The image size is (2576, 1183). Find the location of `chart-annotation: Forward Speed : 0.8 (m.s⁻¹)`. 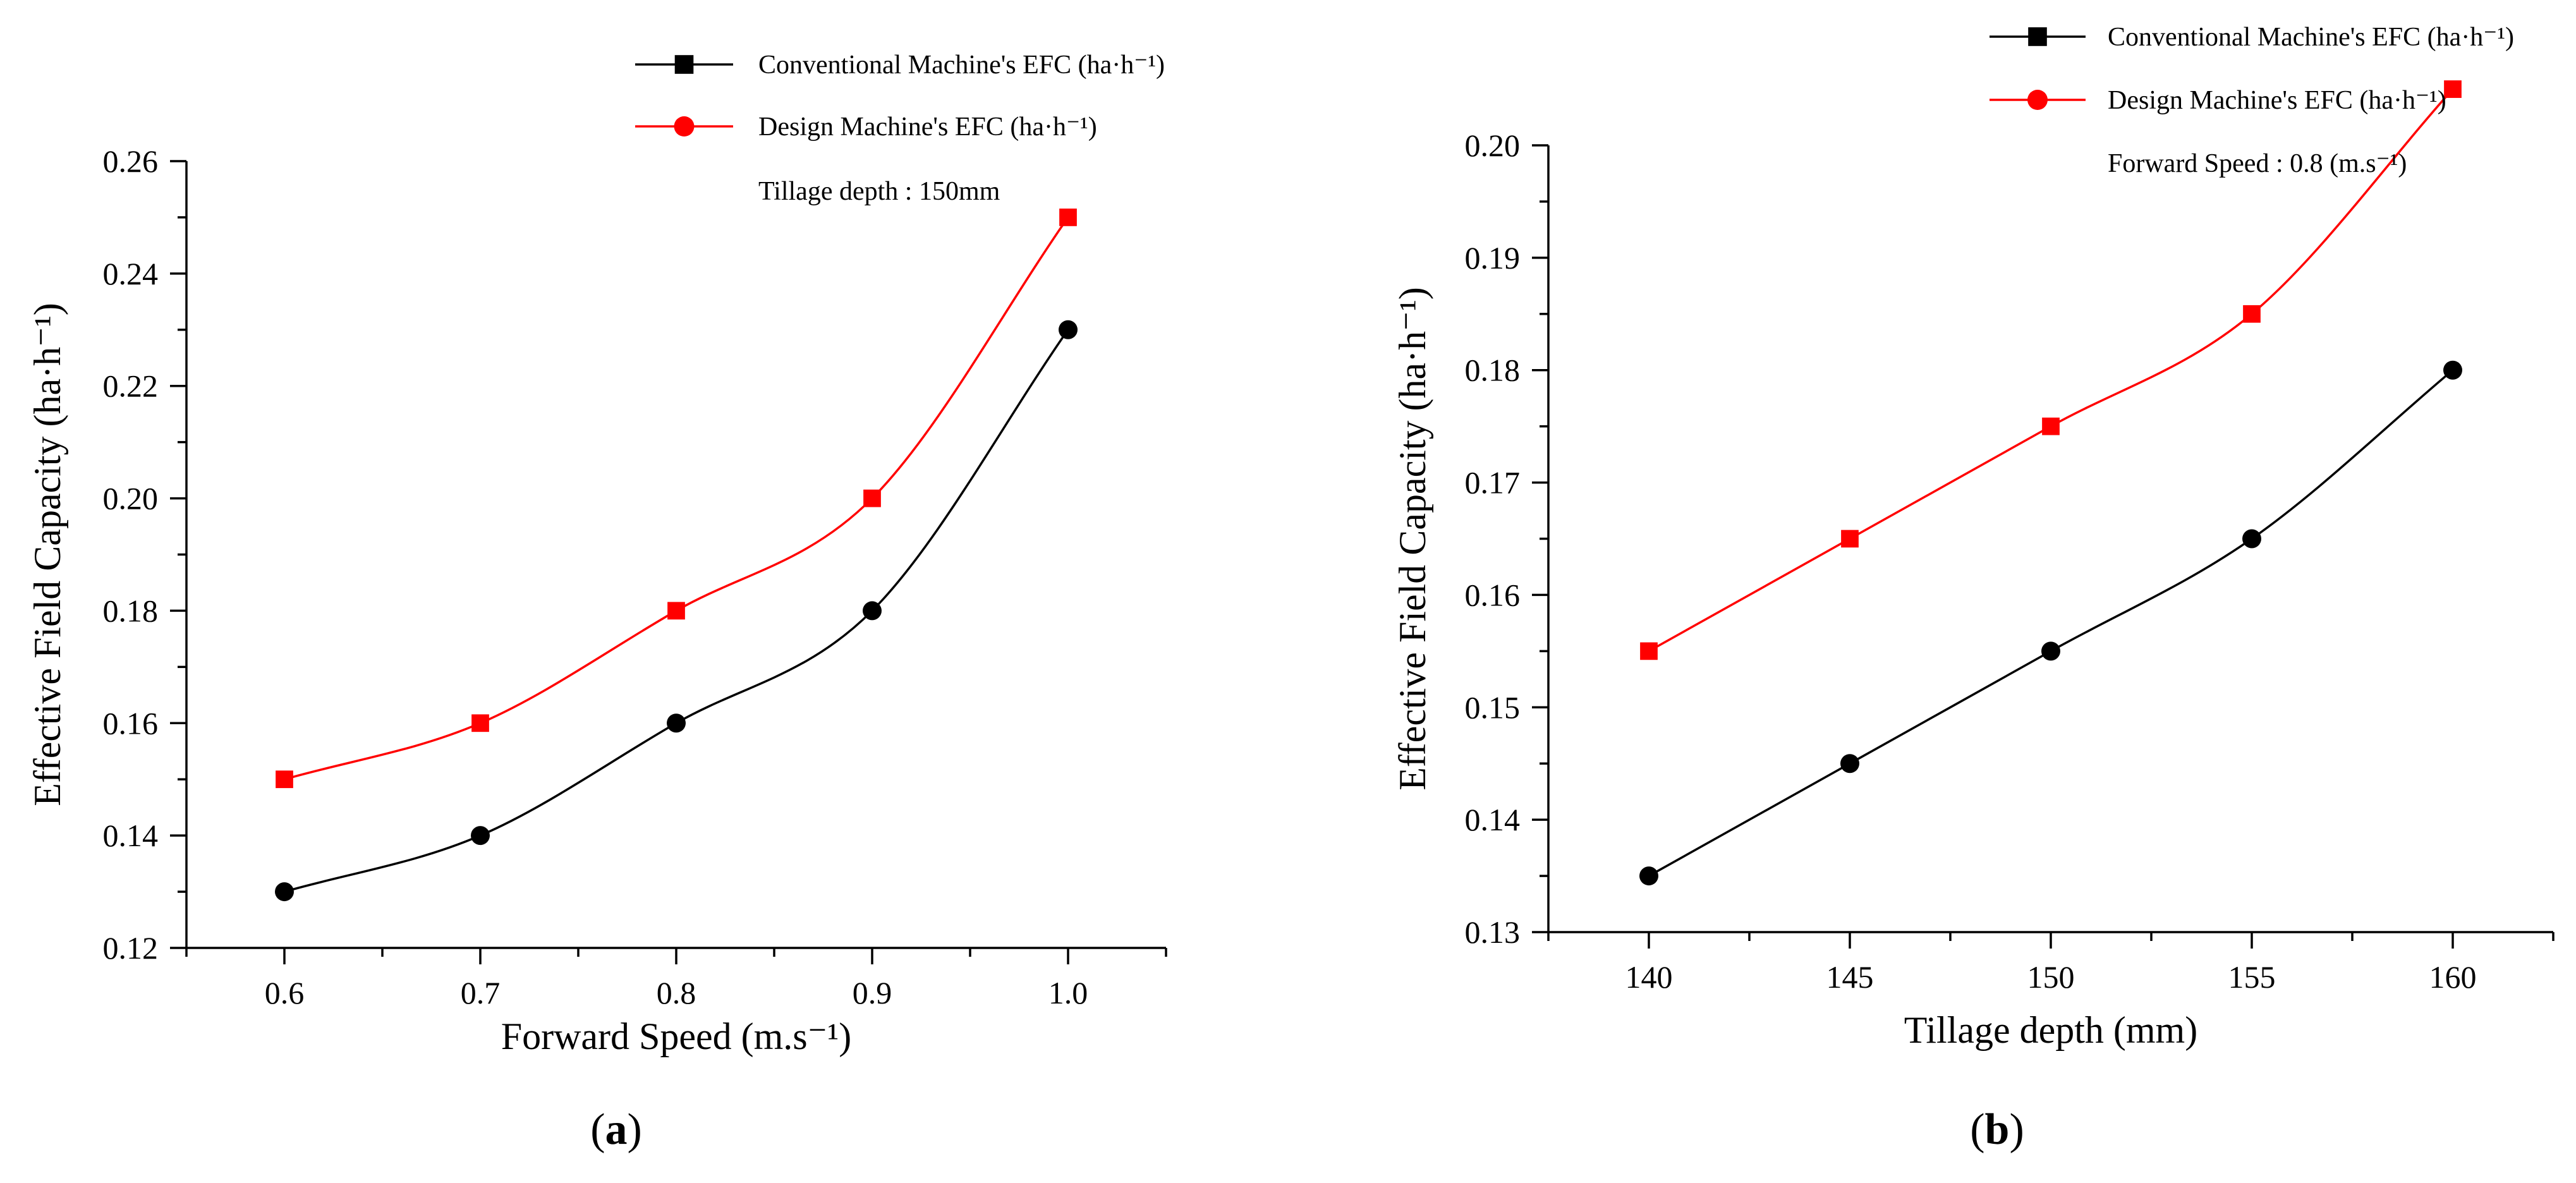

chart-annotation: Forward Speed : 0.8 (m.s⁻¹) is located at coordinates (2257, 163).